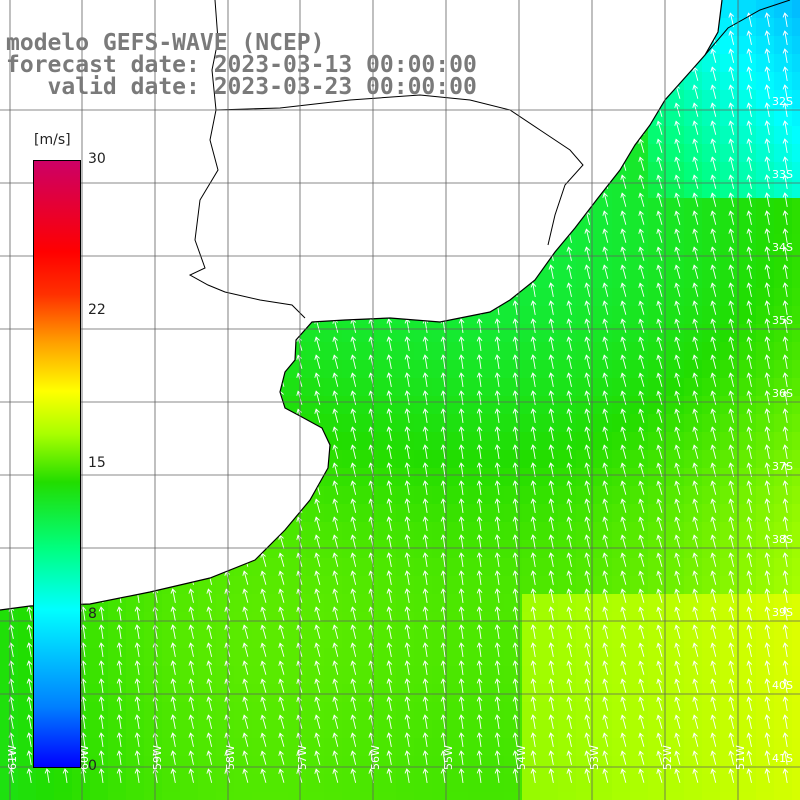 The width and height of the screenshot is (800, 800). Describe the element at coordinates (448, 757) in the screenshot. I see `longitude-label: 55W` at that location.